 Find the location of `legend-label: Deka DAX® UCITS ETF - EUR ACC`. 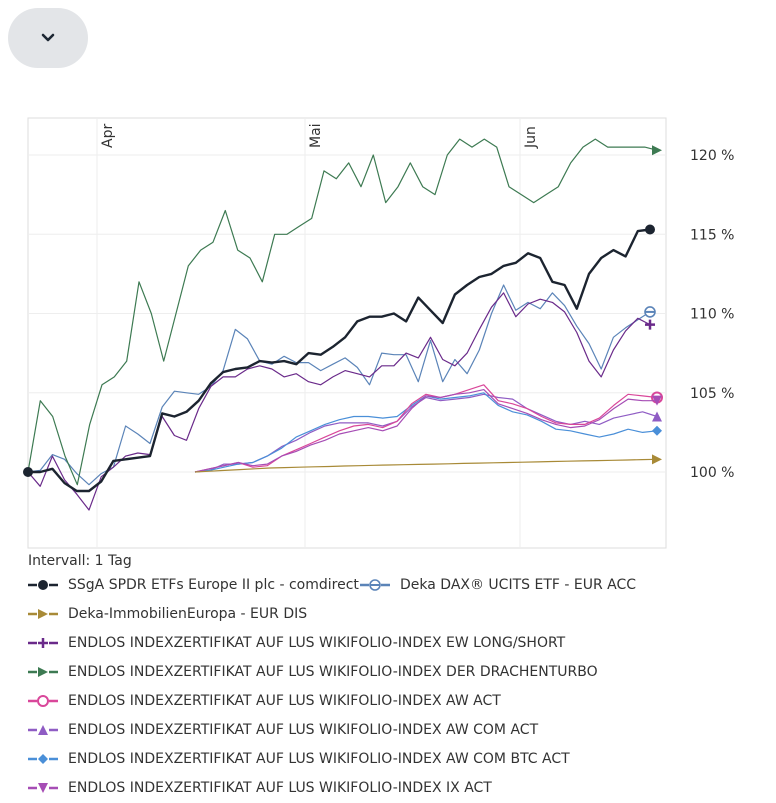

legend-label: Deka DAX® UCITS ETF - EUR ACC is located at coordinates (518, 585).